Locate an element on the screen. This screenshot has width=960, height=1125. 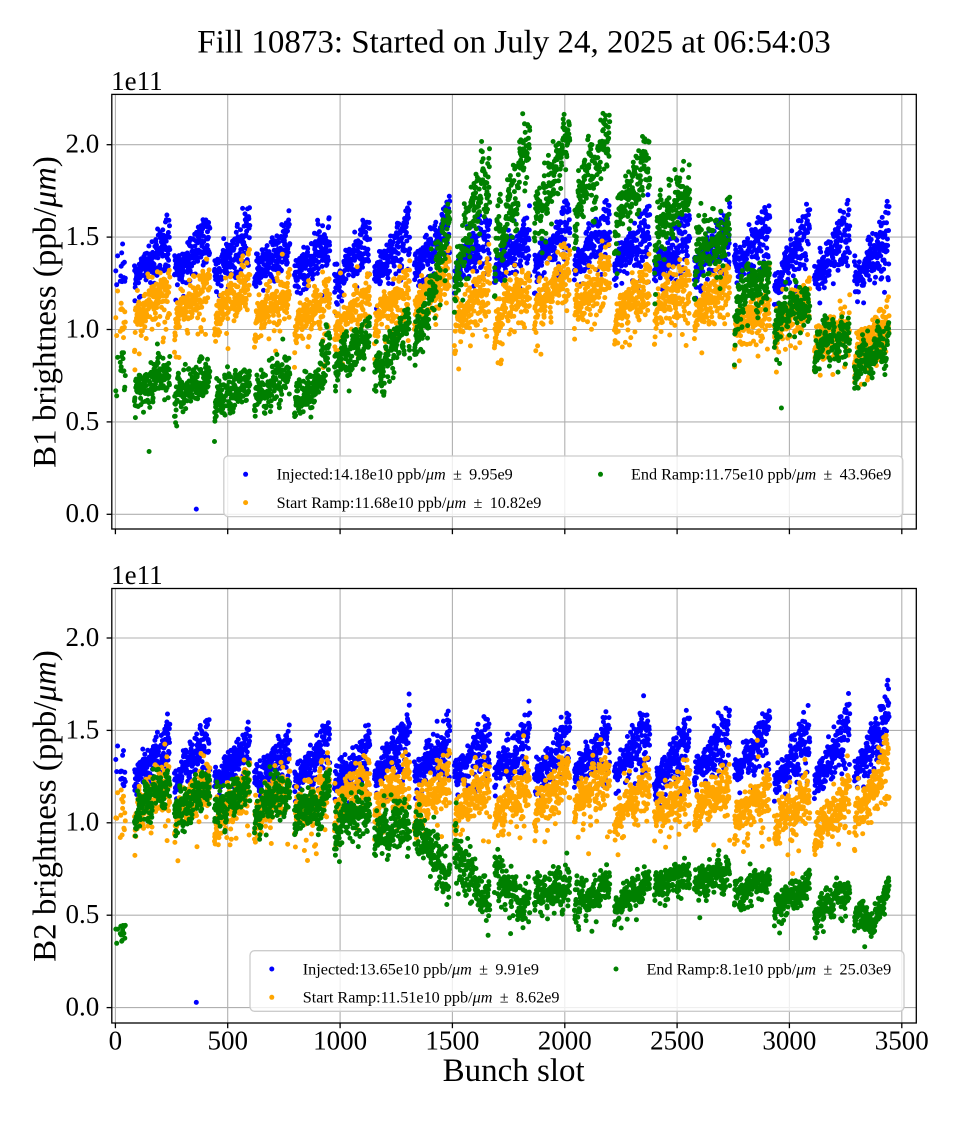
svg-text: 0 is located at coordinates (116, 1041).